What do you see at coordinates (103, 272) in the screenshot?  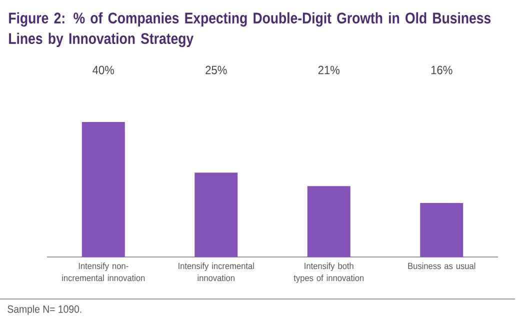 I see `x-tick-label: Intensify non-incremental innovation` at bounding box center [103, 272].